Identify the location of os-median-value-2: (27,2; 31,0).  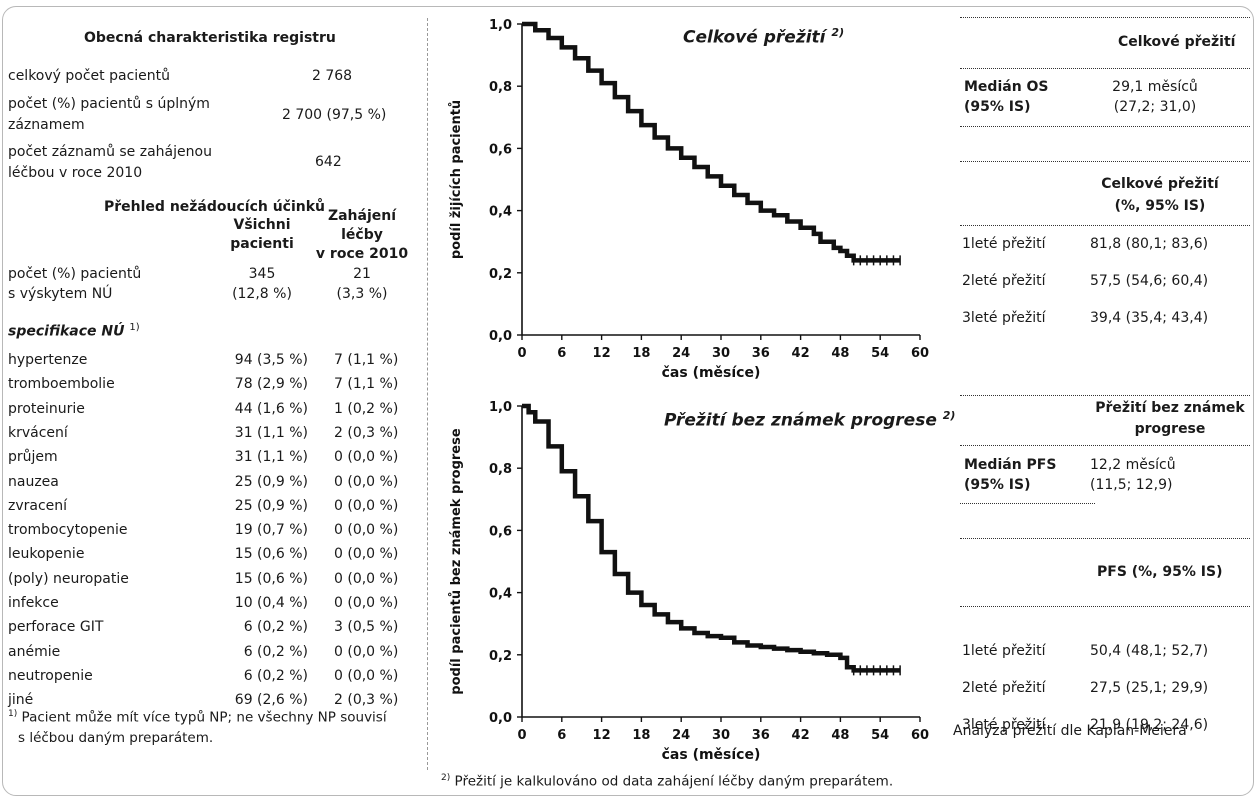
(1155, 107).